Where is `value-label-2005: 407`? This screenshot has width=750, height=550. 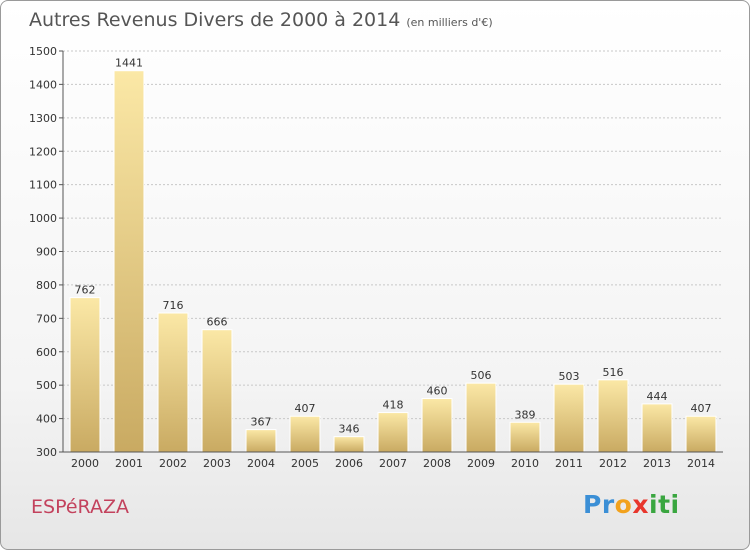
value-label-2005: 407 is located at coordinates (305, 408).